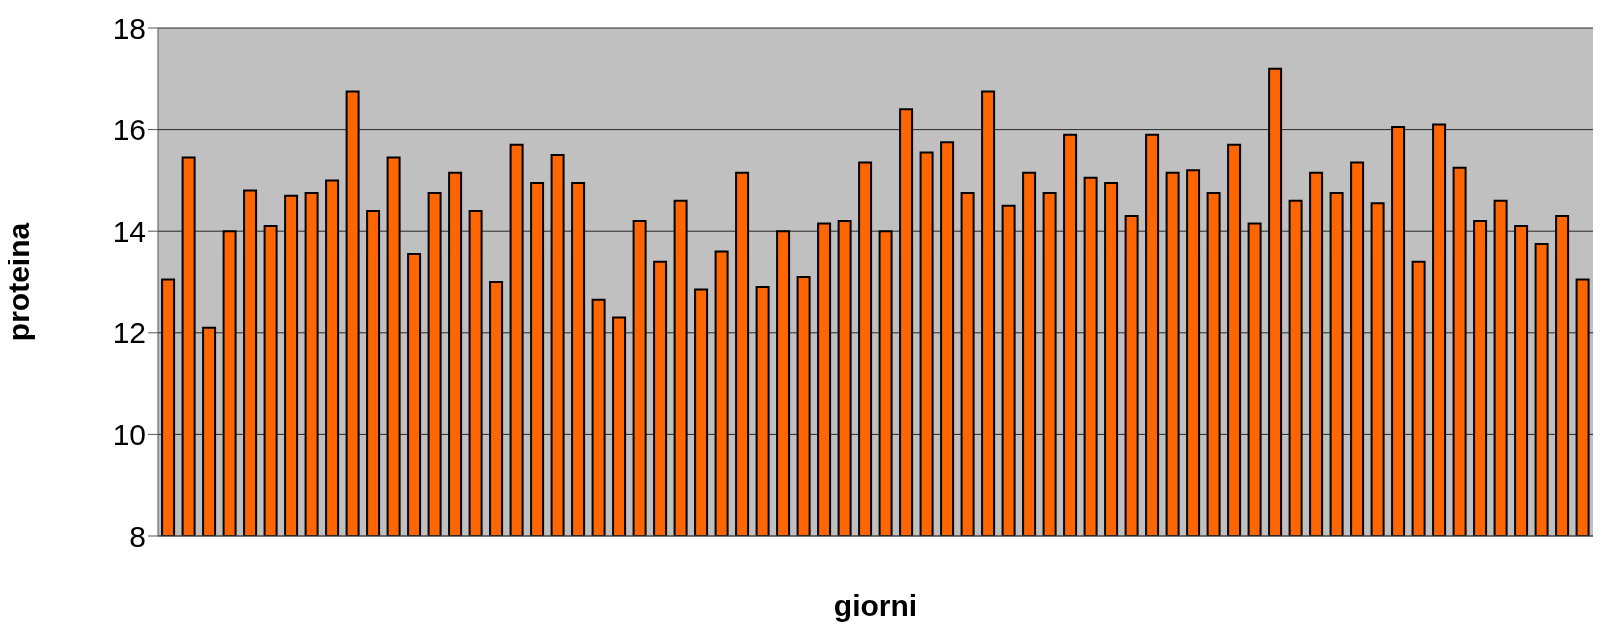  I want to click on y-tick-label: 14, so click(129, 231).